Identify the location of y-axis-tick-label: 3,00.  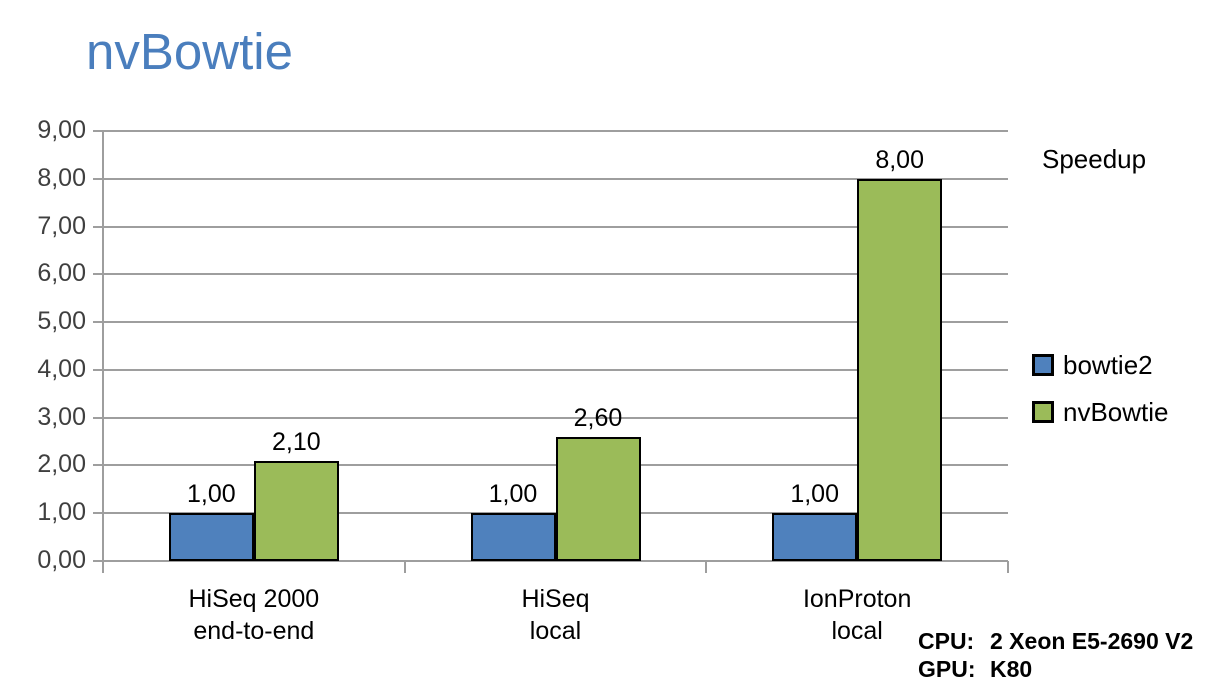
(61, 416).